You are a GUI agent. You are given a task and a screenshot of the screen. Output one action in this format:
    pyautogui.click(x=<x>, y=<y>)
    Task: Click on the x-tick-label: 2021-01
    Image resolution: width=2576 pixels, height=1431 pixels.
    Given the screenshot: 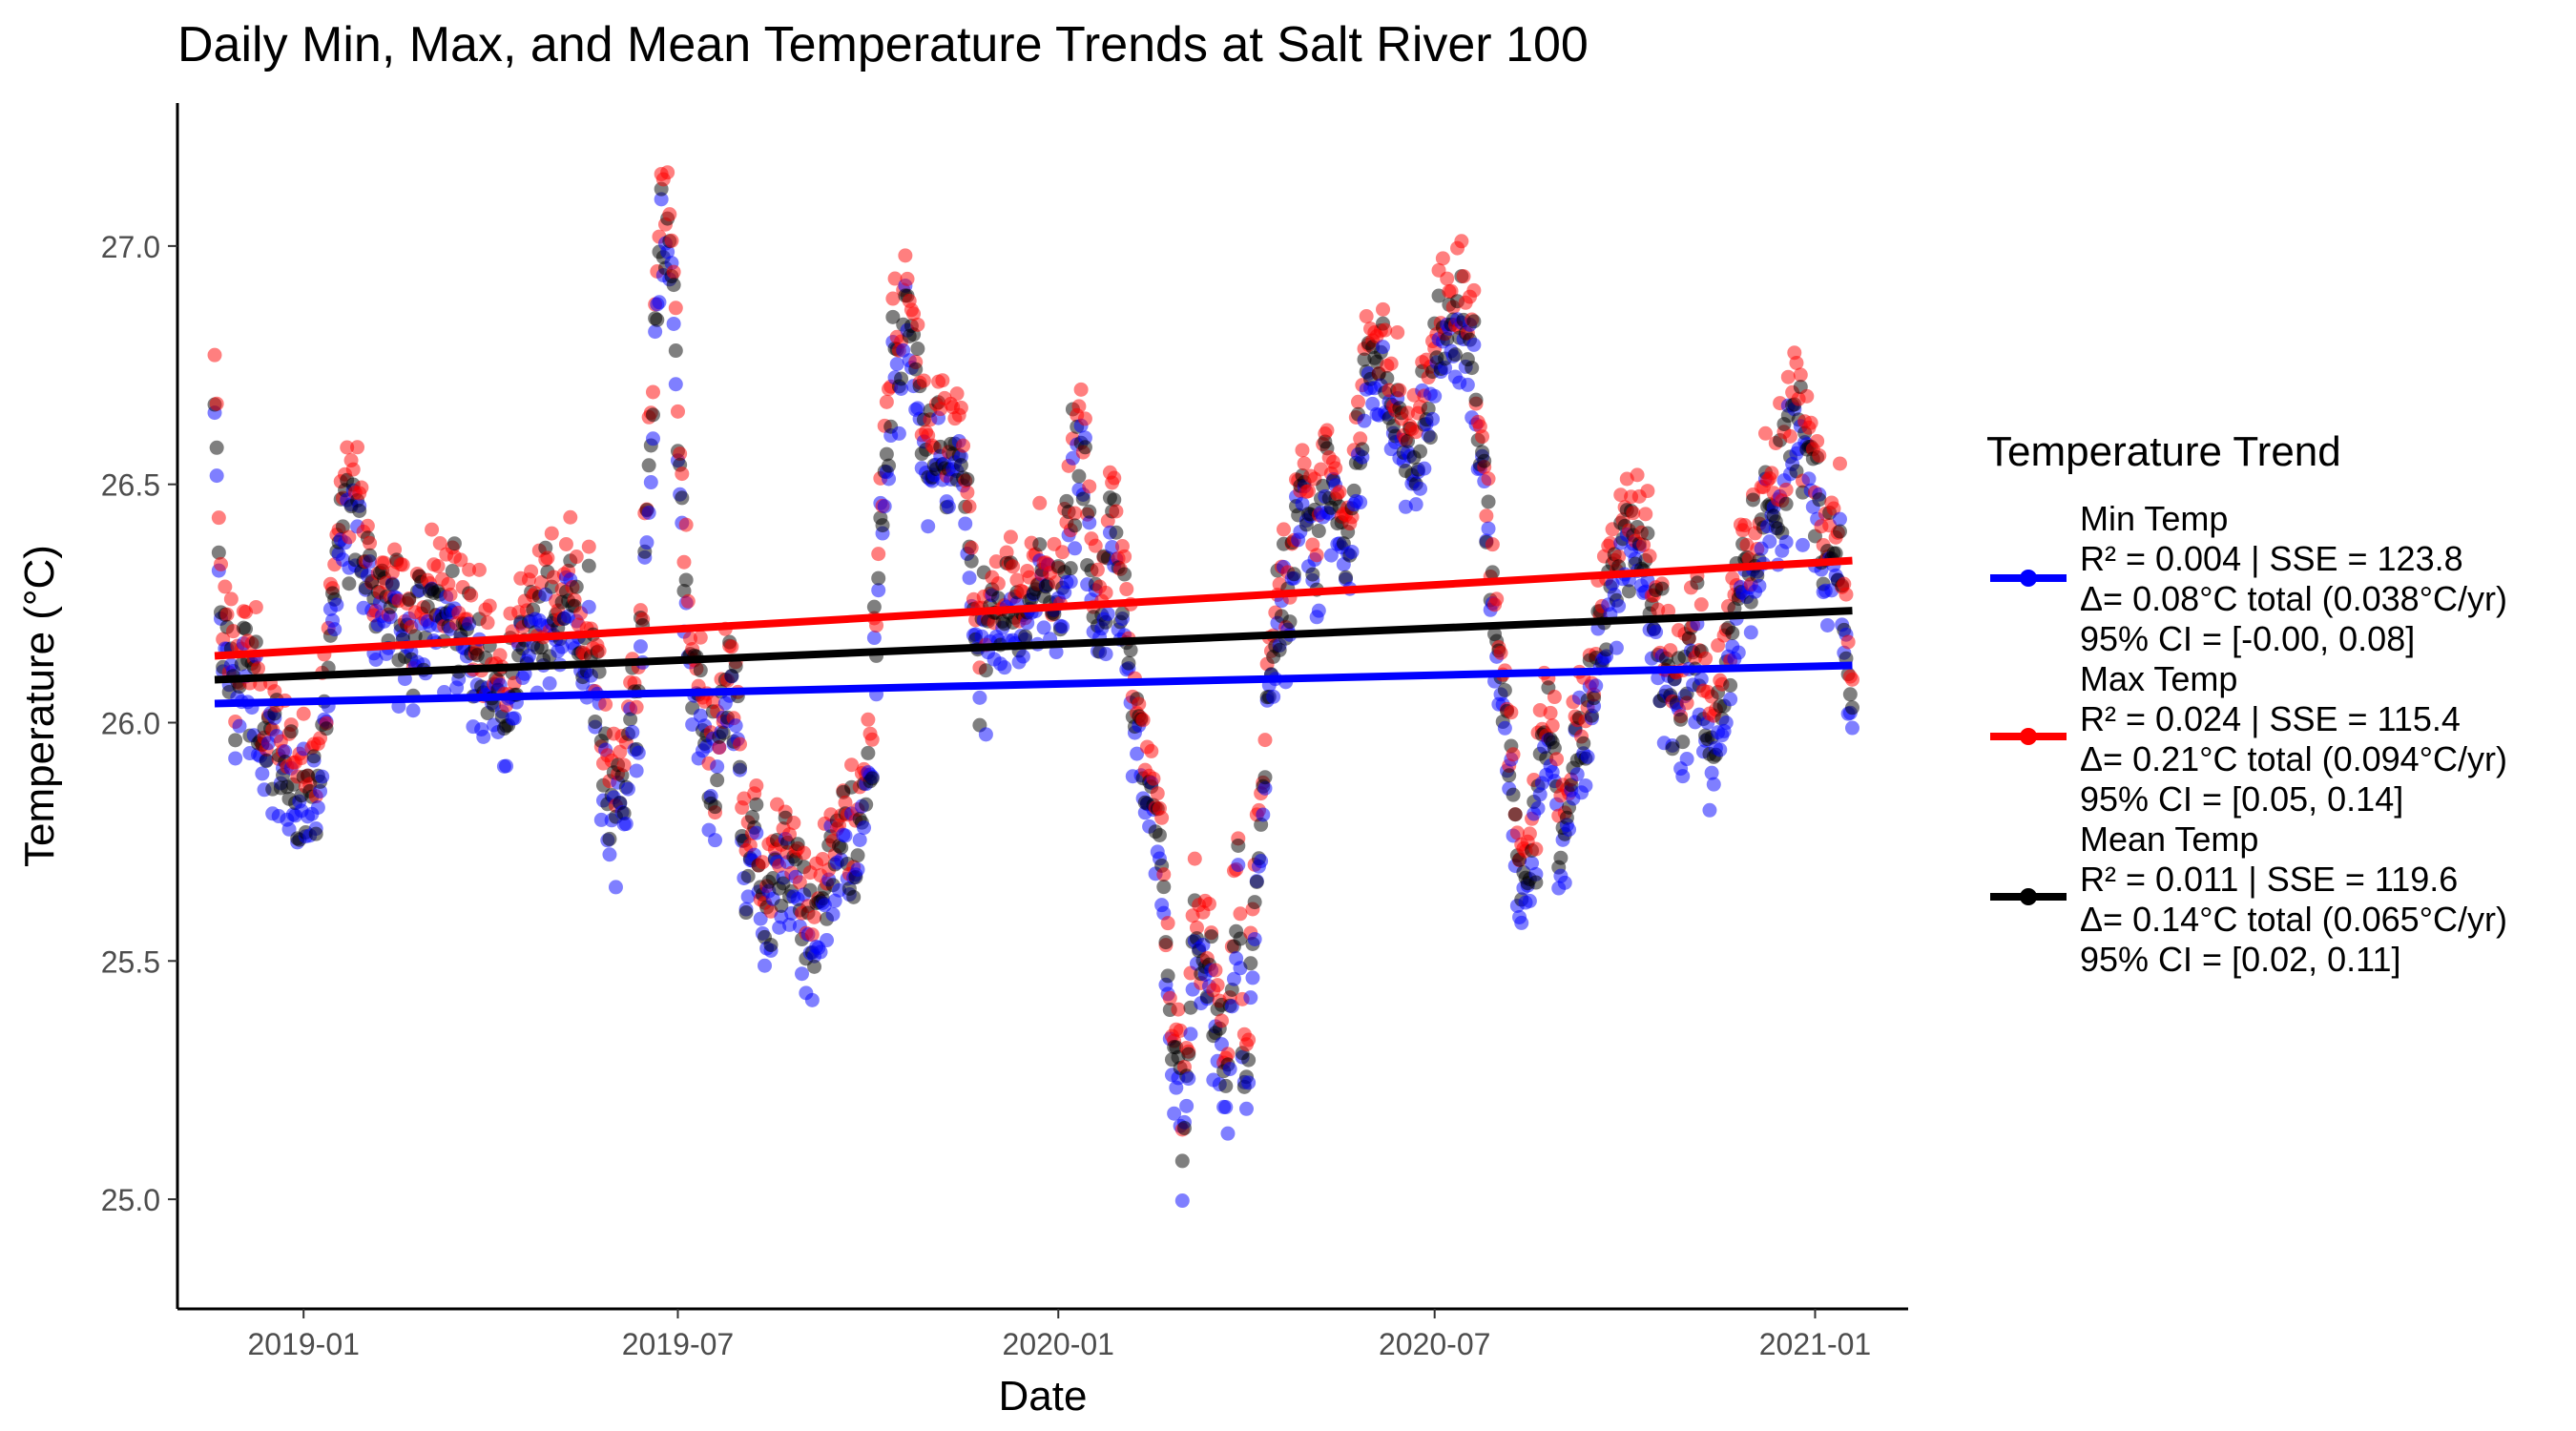 What is the action you would take?
    pyautogui.click(x=1815, y=1344)
    